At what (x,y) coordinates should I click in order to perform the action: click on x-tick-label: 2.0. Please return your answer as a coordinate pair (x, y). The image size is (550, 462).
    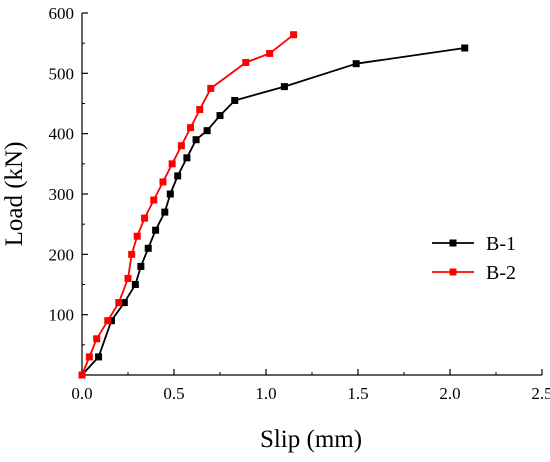
    Looking at the image, I should click on (449, 393).